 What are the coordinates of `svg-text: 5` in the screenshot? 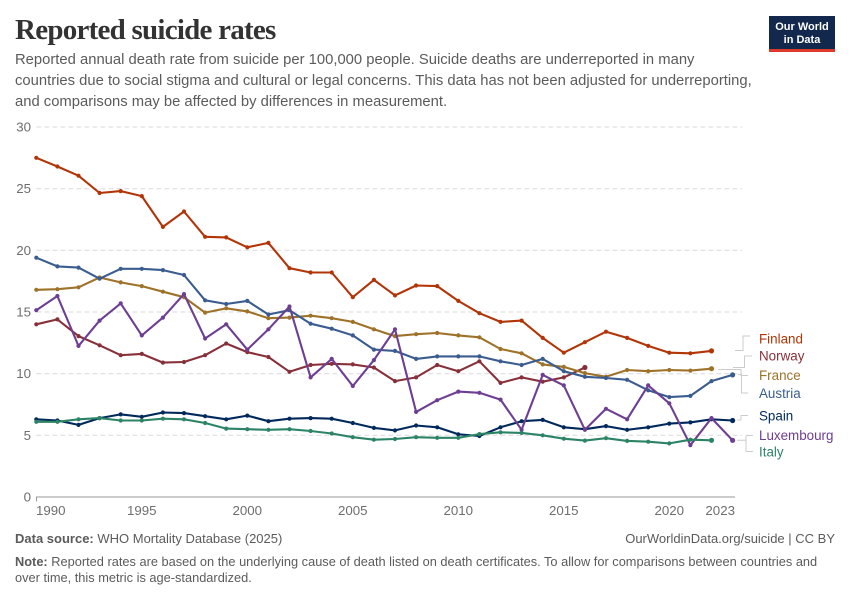 It's located at (27, 435).